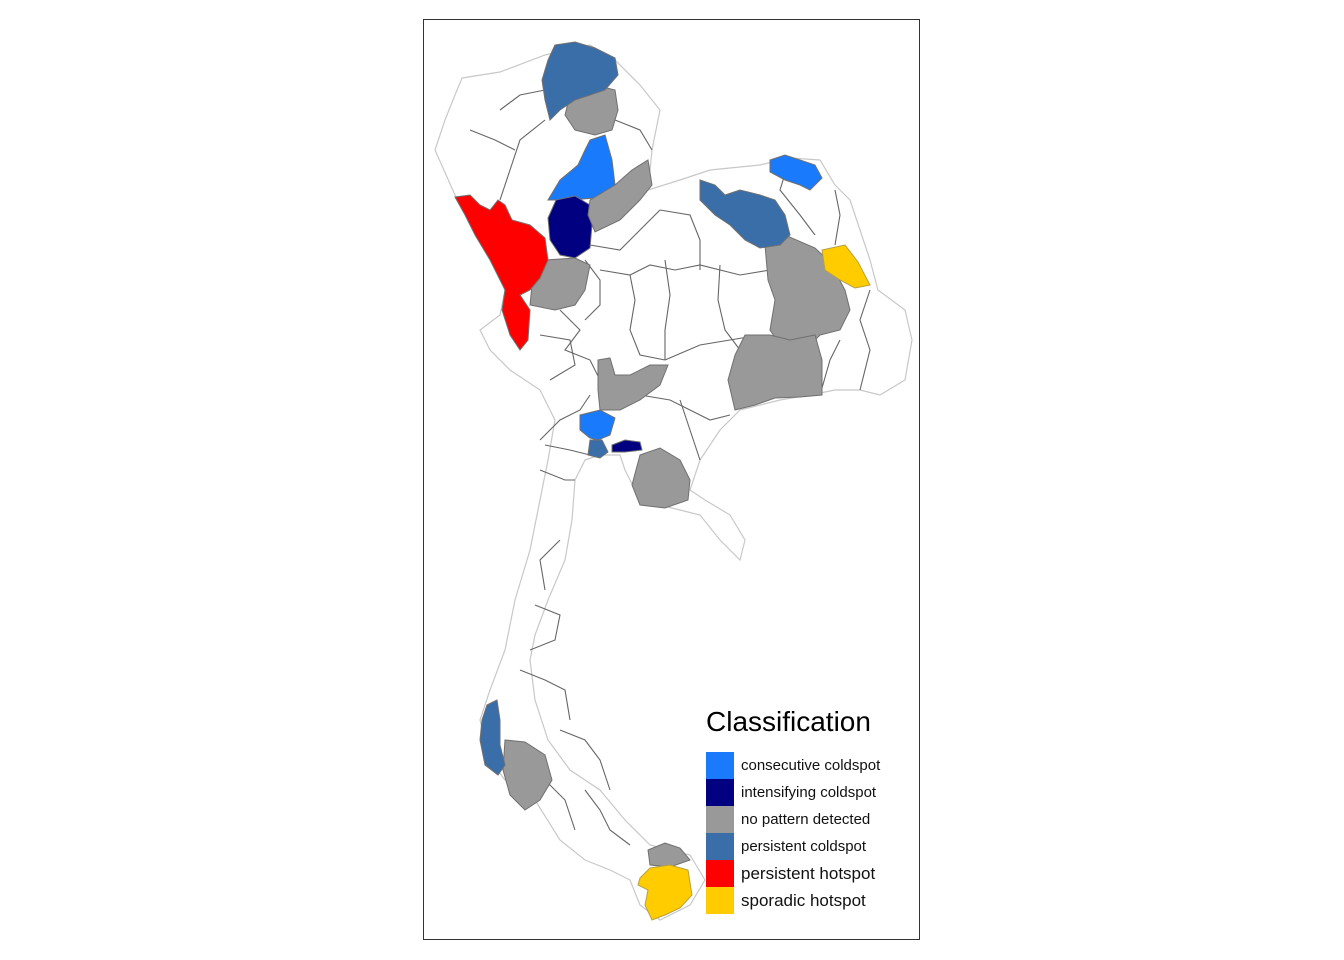 Image resolution: width=1344 pixels, height=960 pixels. I want to click on legend-label: persistent hotspot, so click(808, 873).